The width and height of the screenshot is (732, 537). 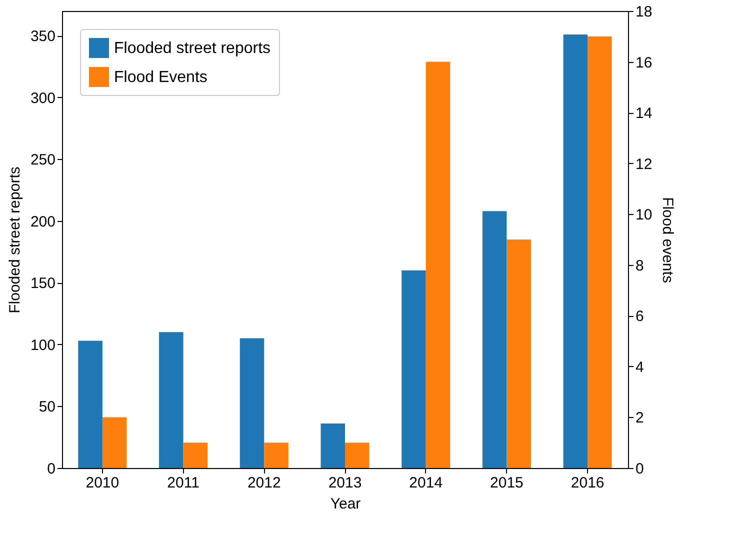 What do you see at coordinates (640, 418) in the screenshot?
I see `y2-tick-label: 2` at bounding box center [640, 418].